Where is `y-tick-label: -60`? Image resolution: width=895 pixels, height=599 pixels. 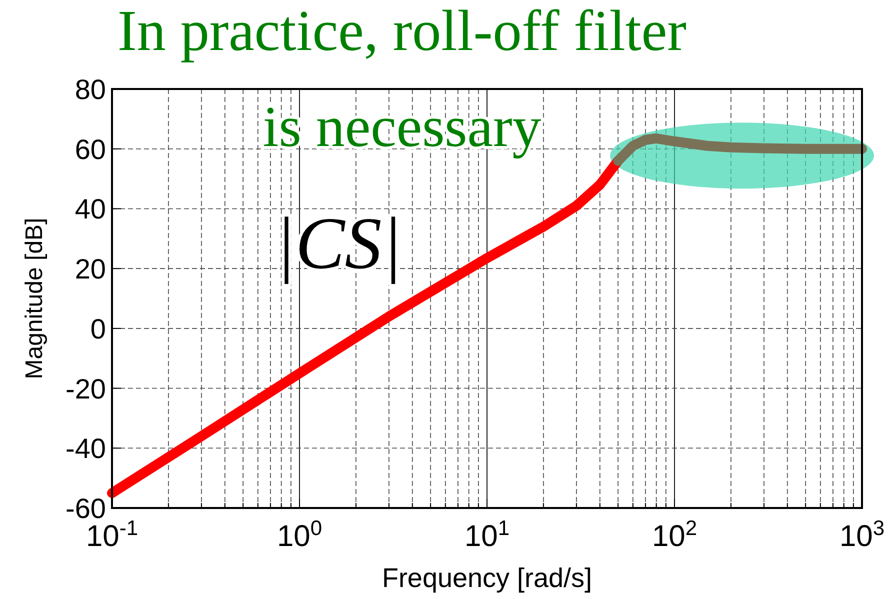 y-tick-label: -60 is located at coordinates (86, 508).